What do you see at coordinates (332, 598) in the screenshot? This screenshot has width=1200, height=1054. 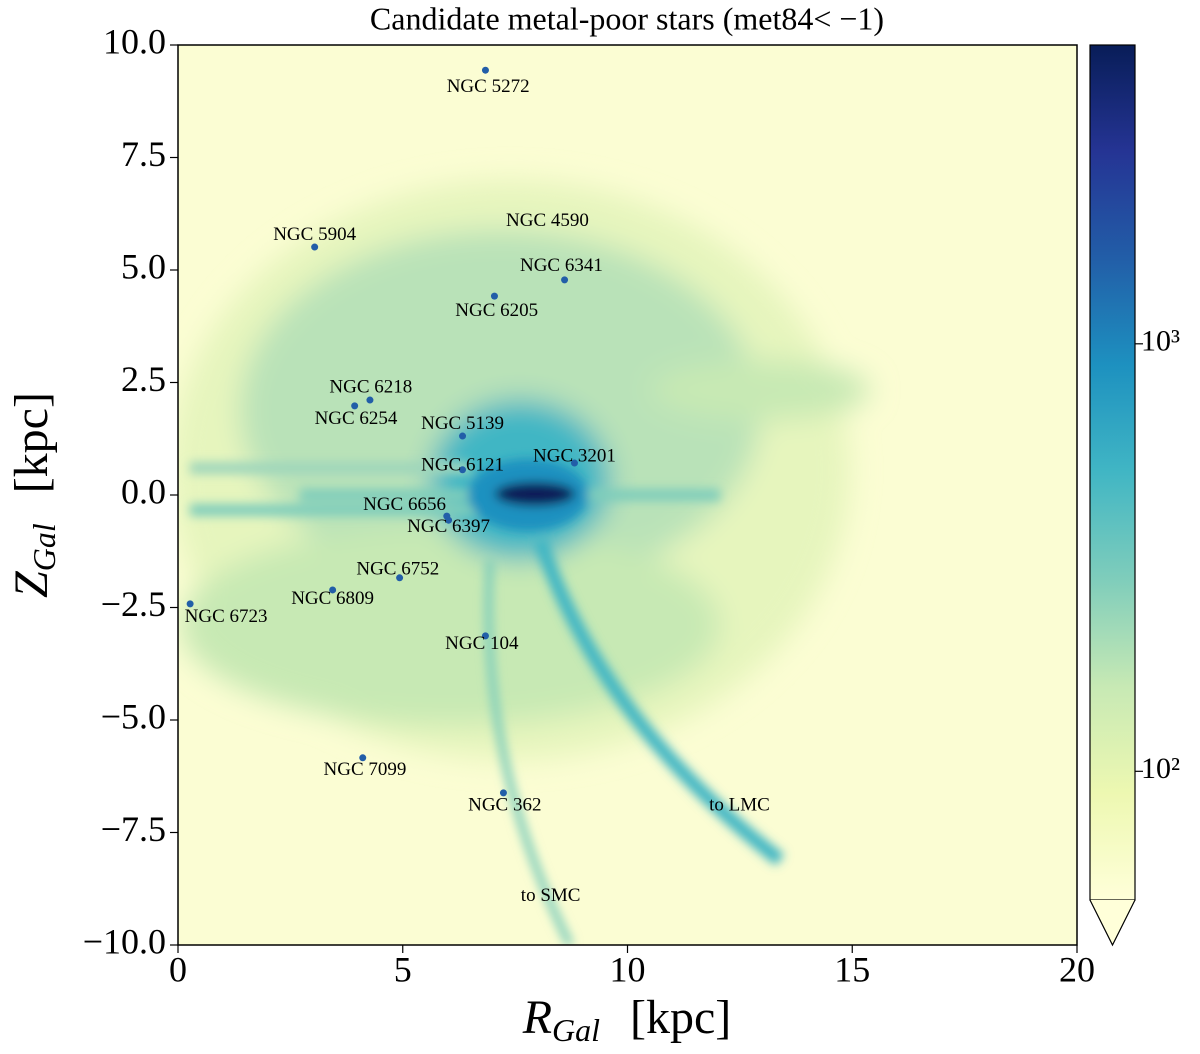 I see `annotation: NGC 6809` at bounding box center [332, 598].